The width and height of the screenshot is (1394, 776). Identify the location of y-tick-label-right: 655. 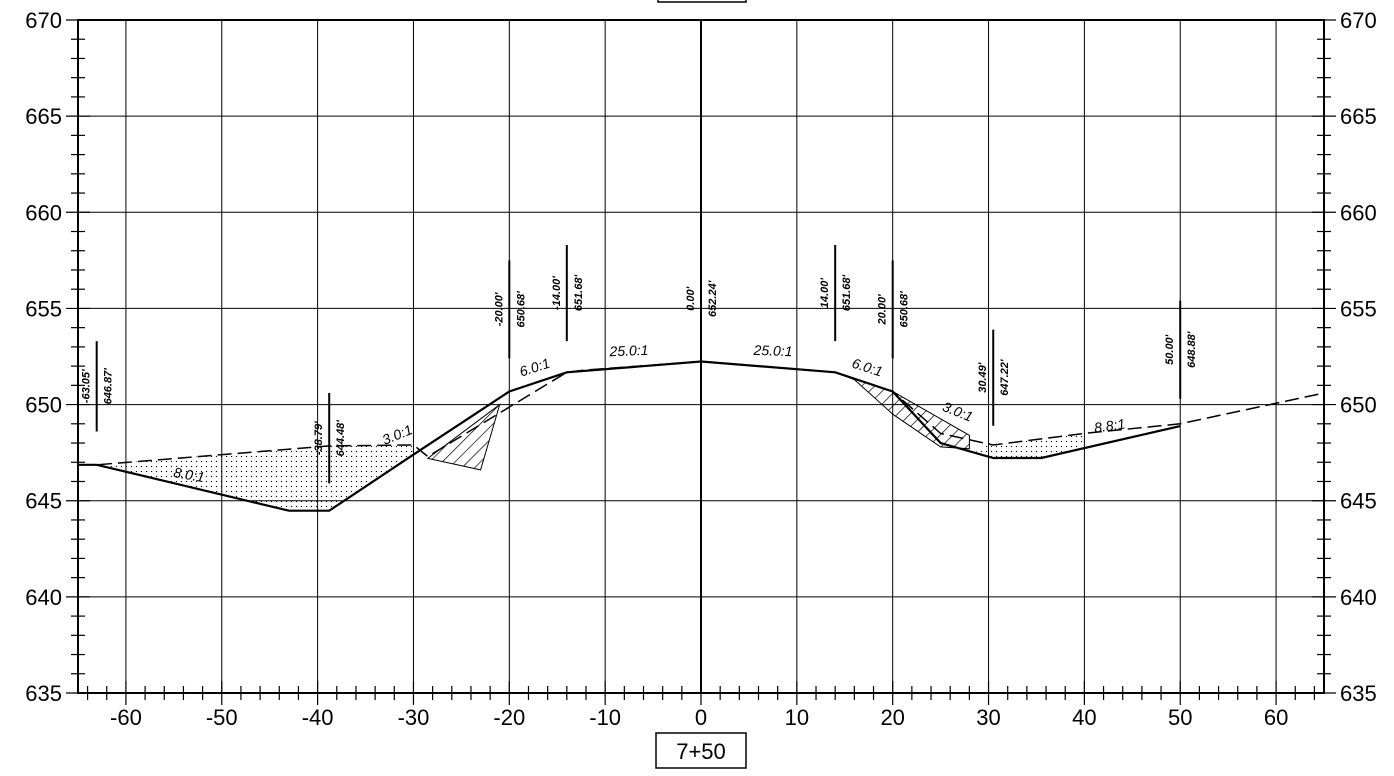
(1358, 308).